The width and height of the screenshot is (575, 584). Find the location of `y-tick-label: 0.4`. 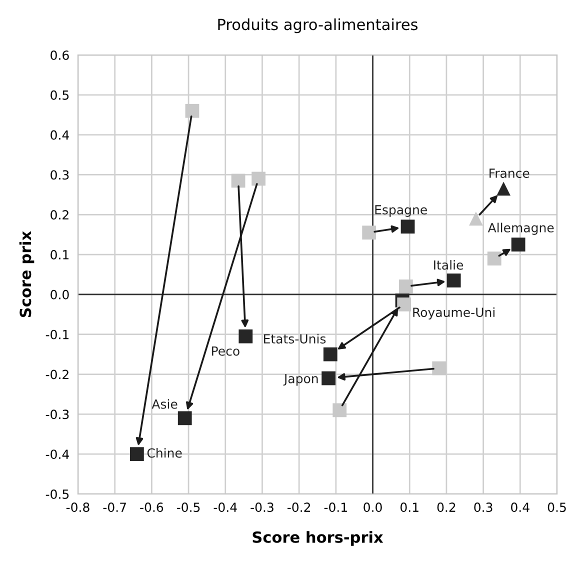

y-tick-label: 0.4 is located at coordinates (59, 135).